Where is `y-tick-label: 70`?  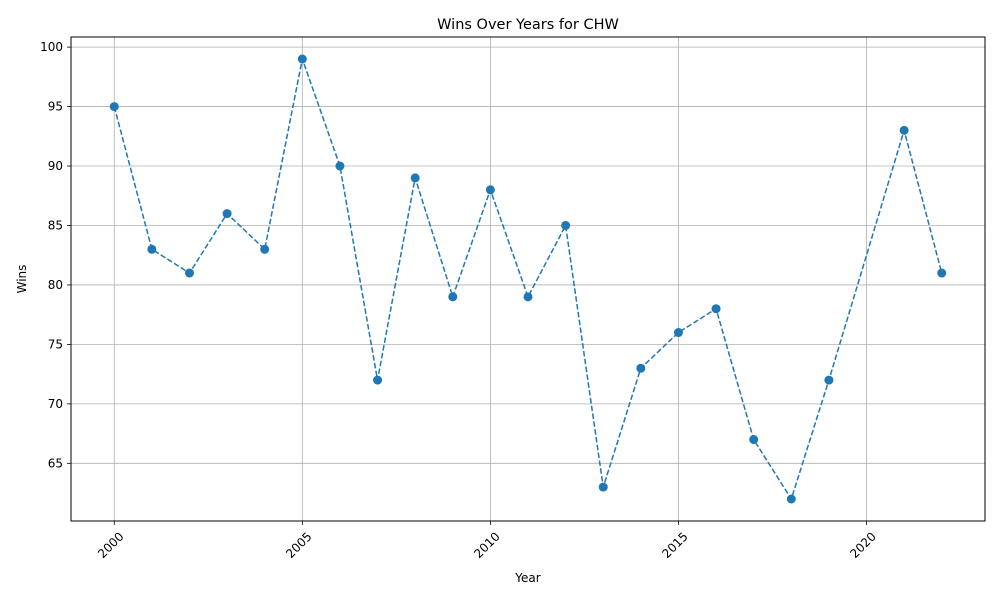 y-tick-label: 70 is located at coordinates (55, 404).